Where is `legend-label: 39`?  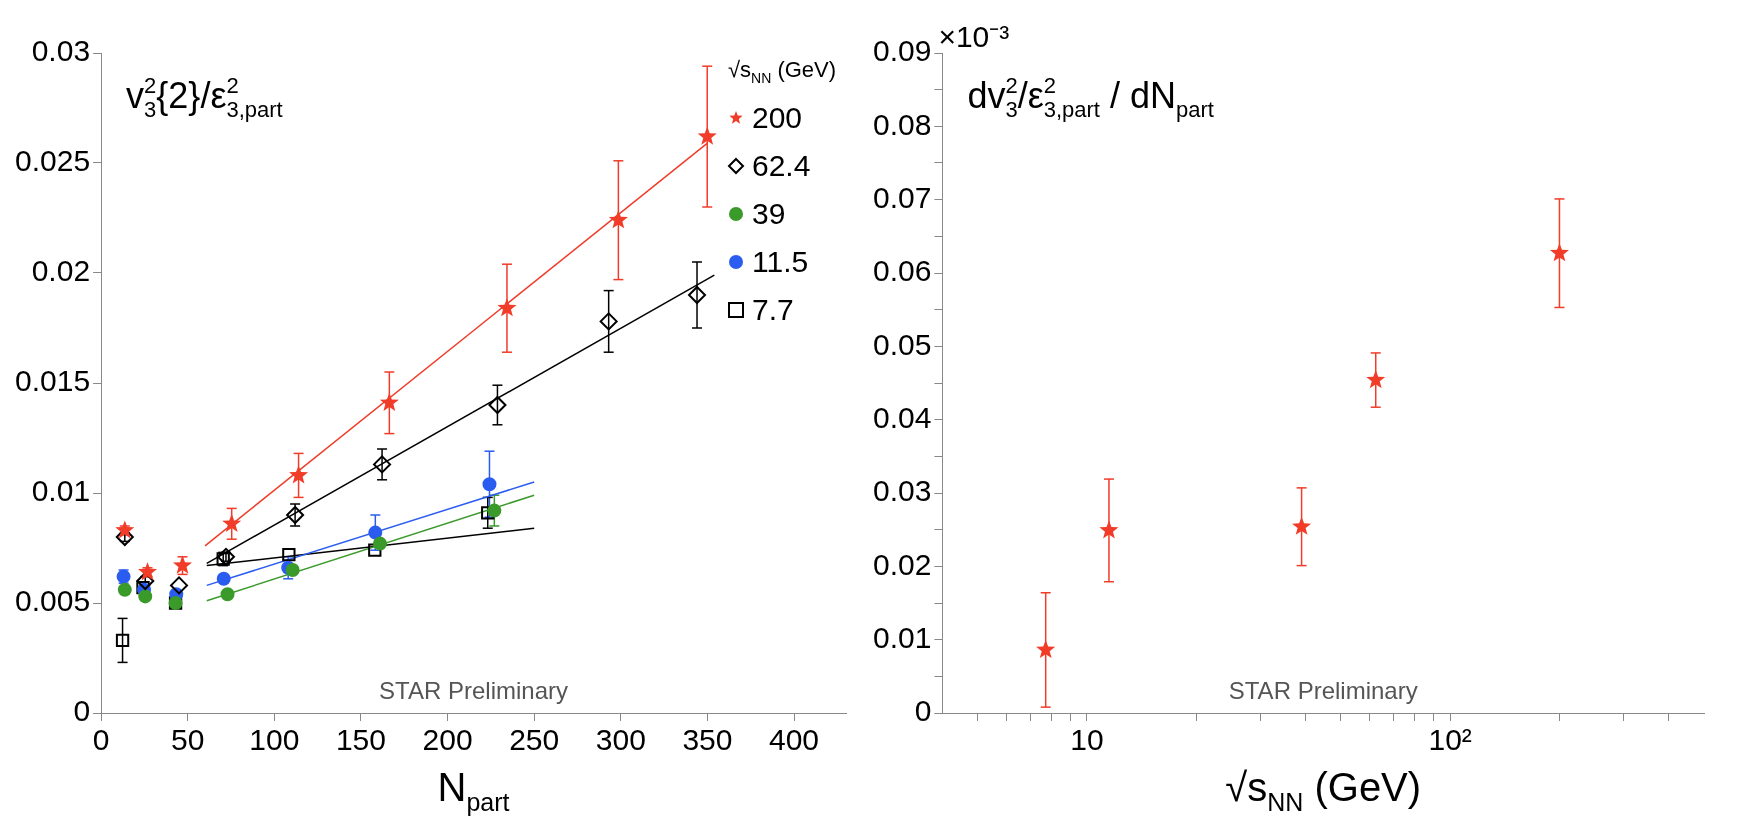 legend-label: 39 is located at coordinates (769, 213).